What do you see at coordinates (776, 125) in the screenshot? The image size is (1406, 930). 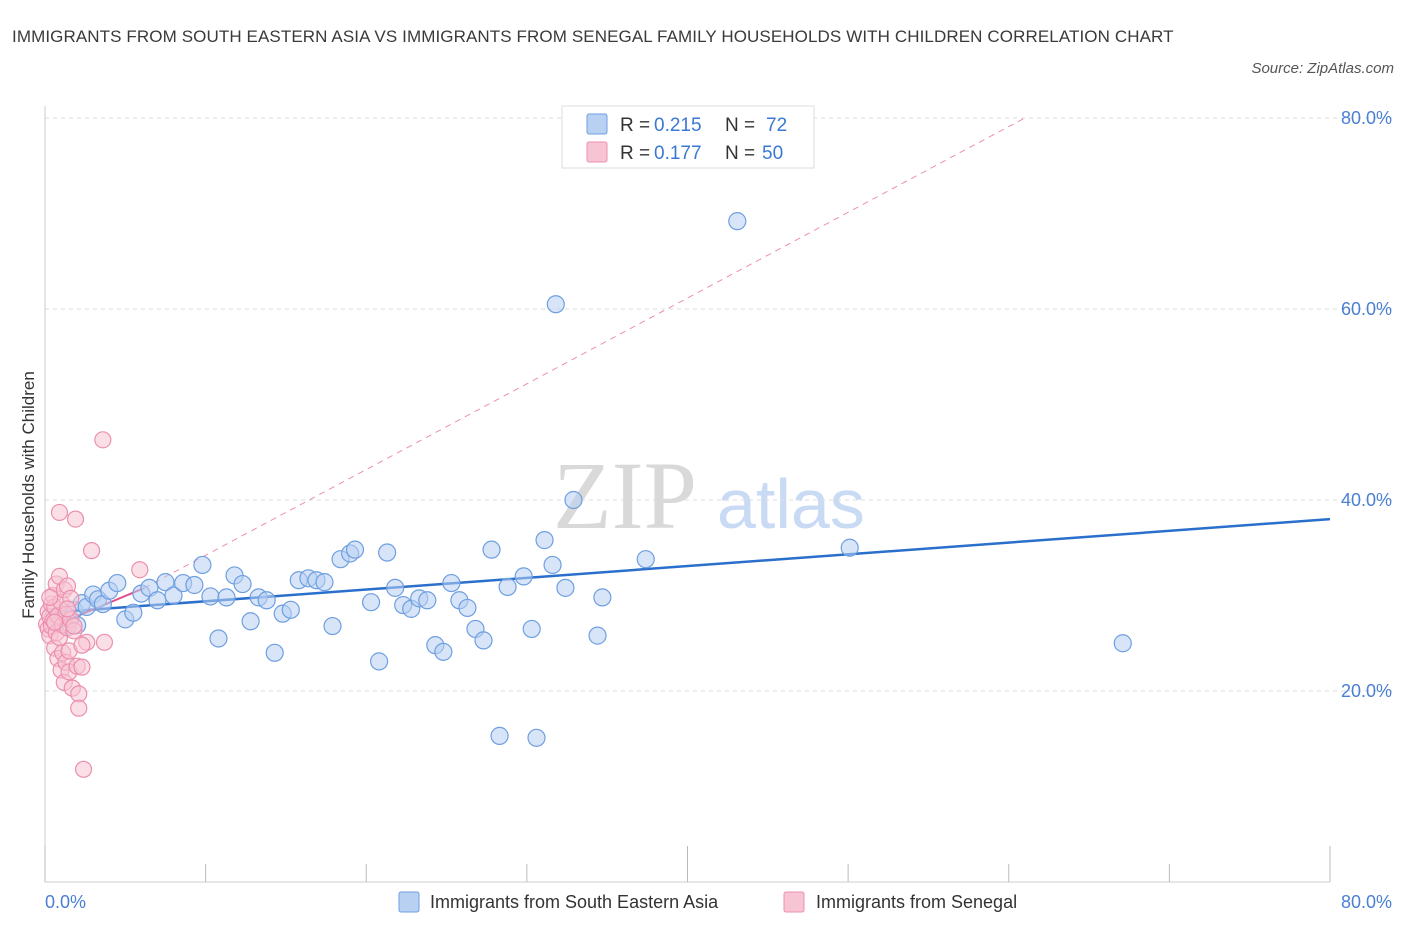 I see `legend-n-value-blue: 72` at bounding box center [776, 125].